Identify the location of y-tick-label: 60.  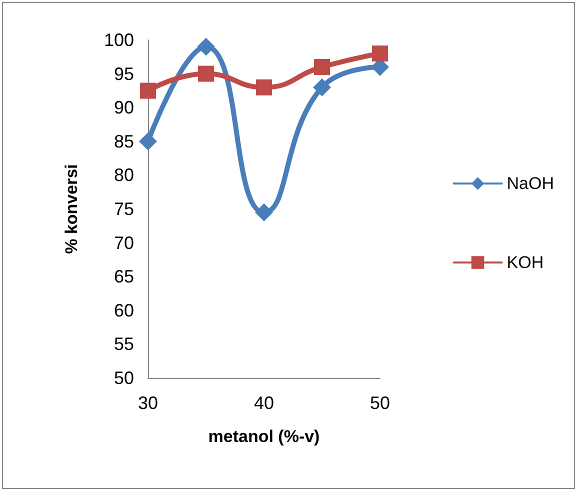
(124, 310).